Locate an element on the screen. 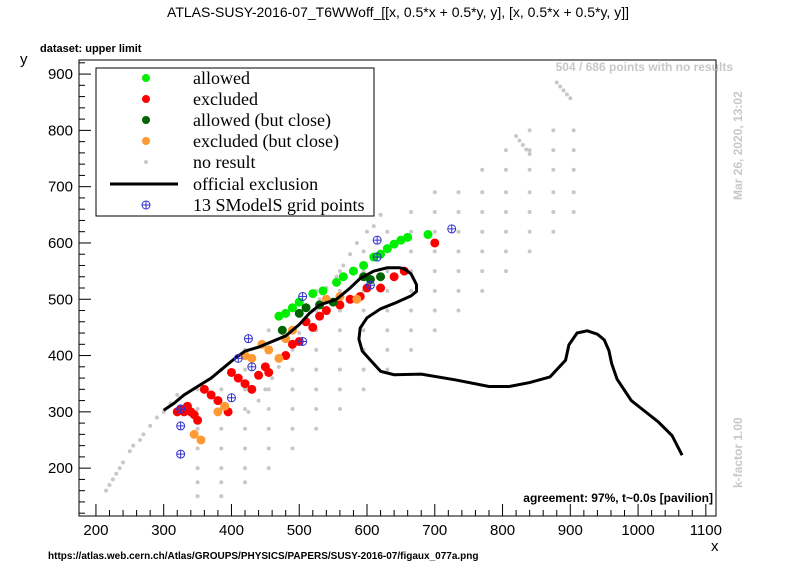 The height and width of the screenshot is (572, 796). legend-marker-no-result is located at coordinates (146, 162).